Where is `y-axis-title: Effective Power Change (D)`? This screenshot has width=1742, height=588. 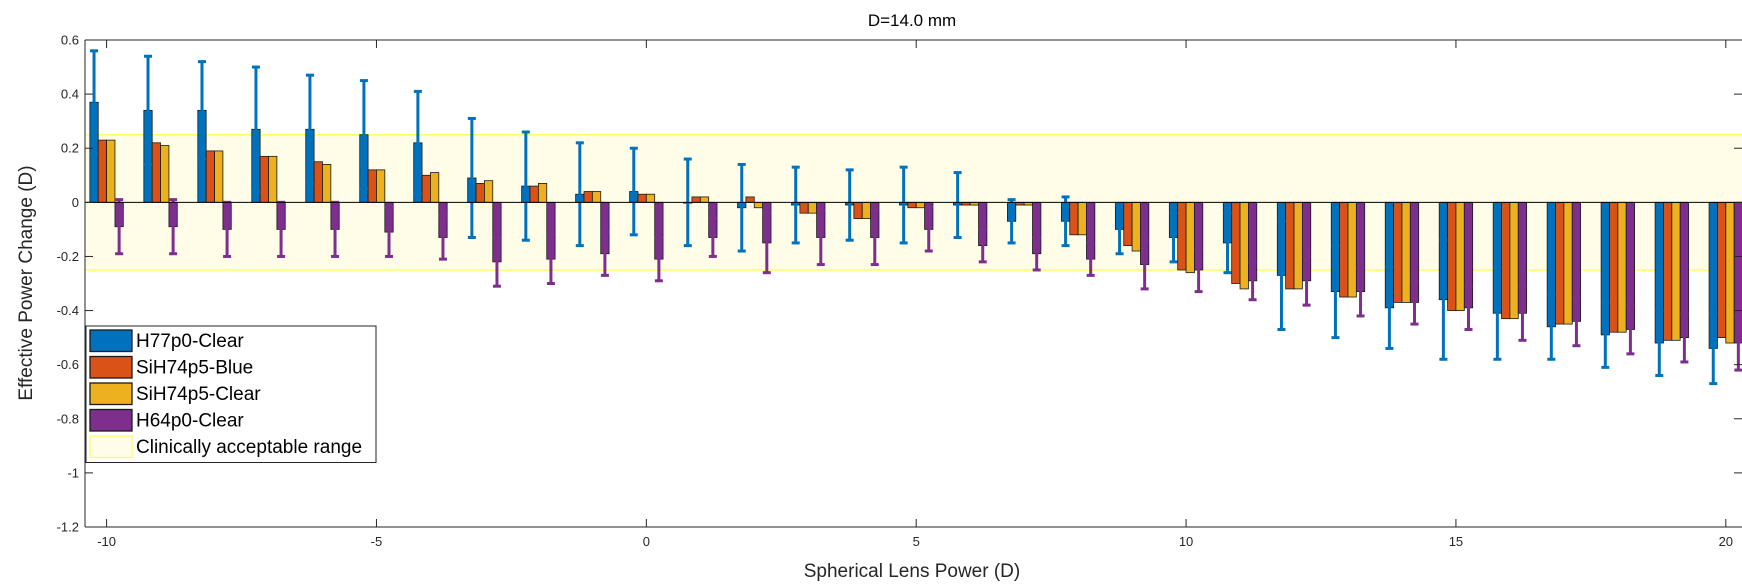 y-axis-title: Effective Power Change (D) is located at coordinates (26, 282).